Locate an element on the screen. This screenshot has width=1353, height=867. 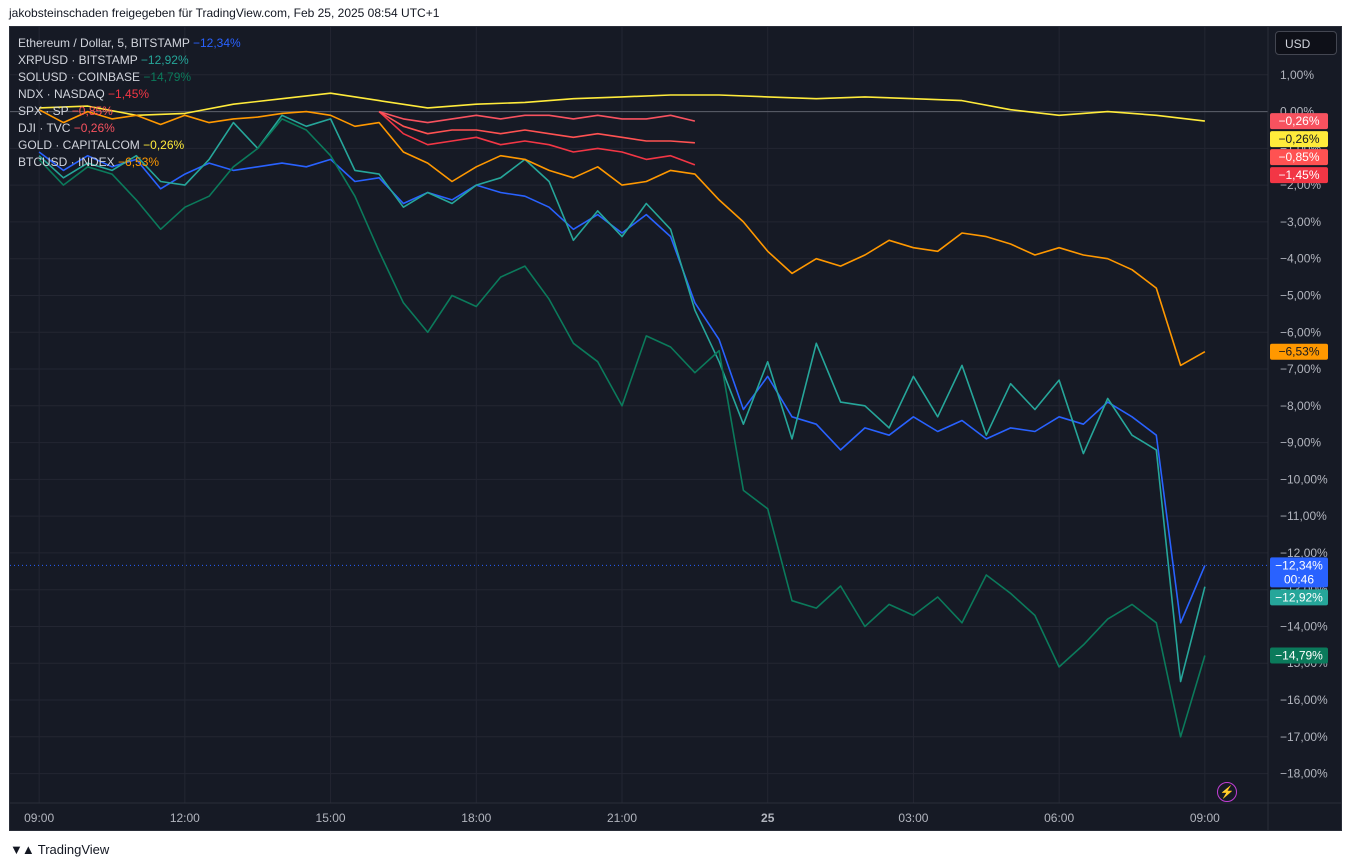
y-tick-label: −16,00% is located at coordinates (1304, 700).